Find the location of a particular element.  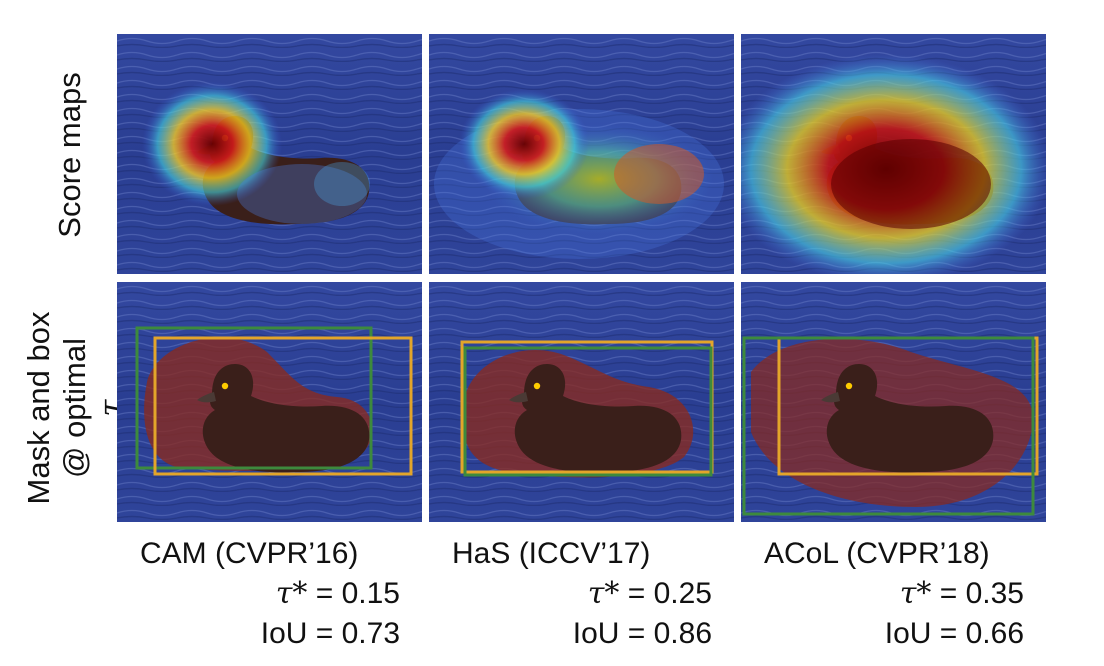

mask-box-has is located at coordinates (581, 402).